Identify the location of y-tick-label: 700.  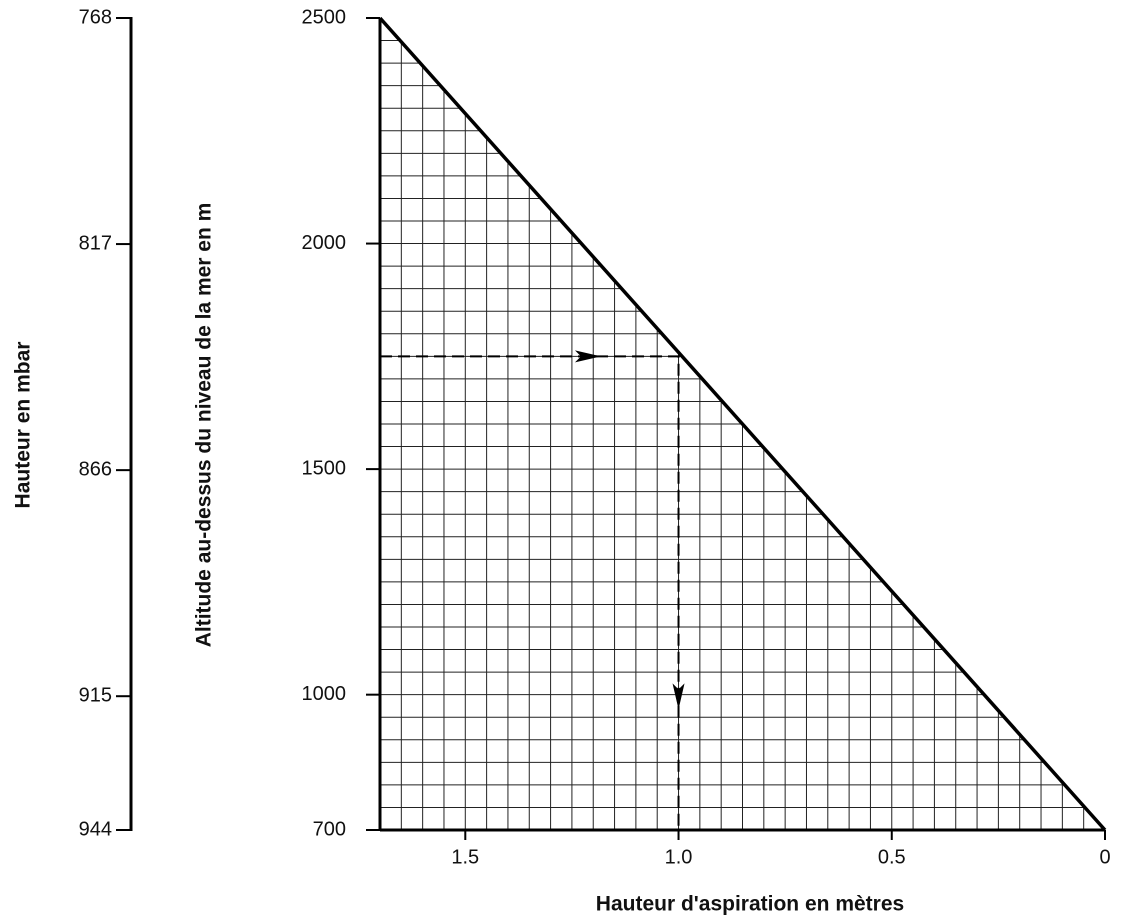
(329, 829).